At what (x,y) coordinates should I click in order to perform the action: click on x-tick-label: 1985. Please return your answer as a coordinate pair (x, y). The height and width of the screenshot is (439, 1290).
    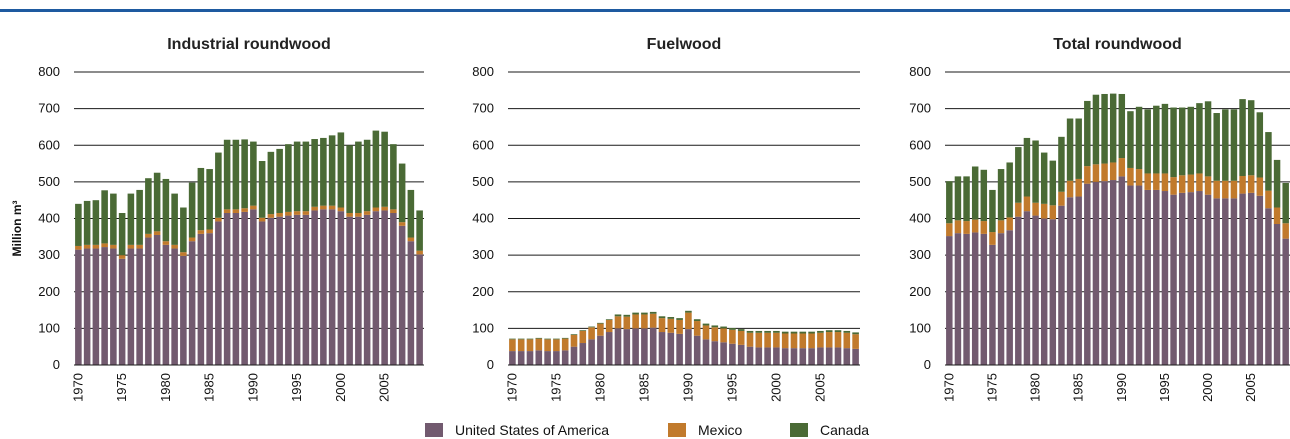
    Looking at the image, I should click on (643, 387).